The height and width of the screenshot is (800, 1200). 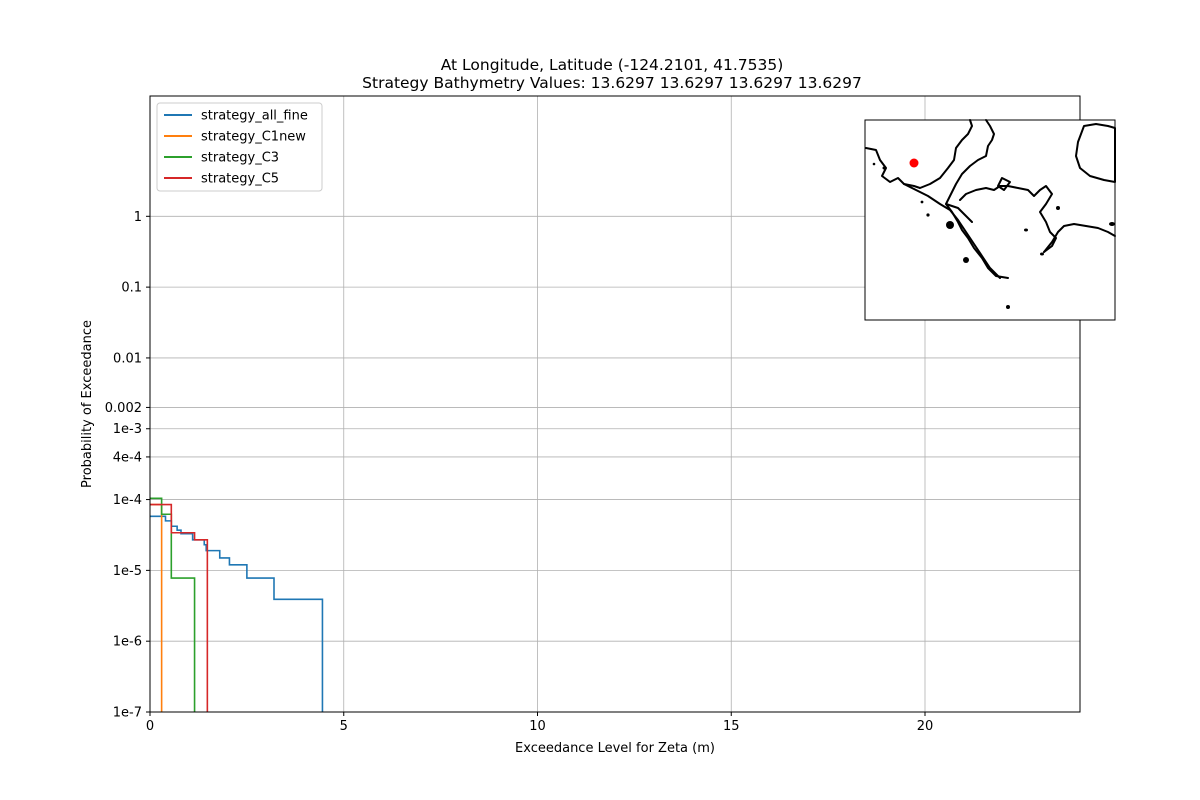 What do you see at coordinates (127, 358) in the screenshot?
I see `y-tick-label: 0.01` at bounding box center [127, 358].